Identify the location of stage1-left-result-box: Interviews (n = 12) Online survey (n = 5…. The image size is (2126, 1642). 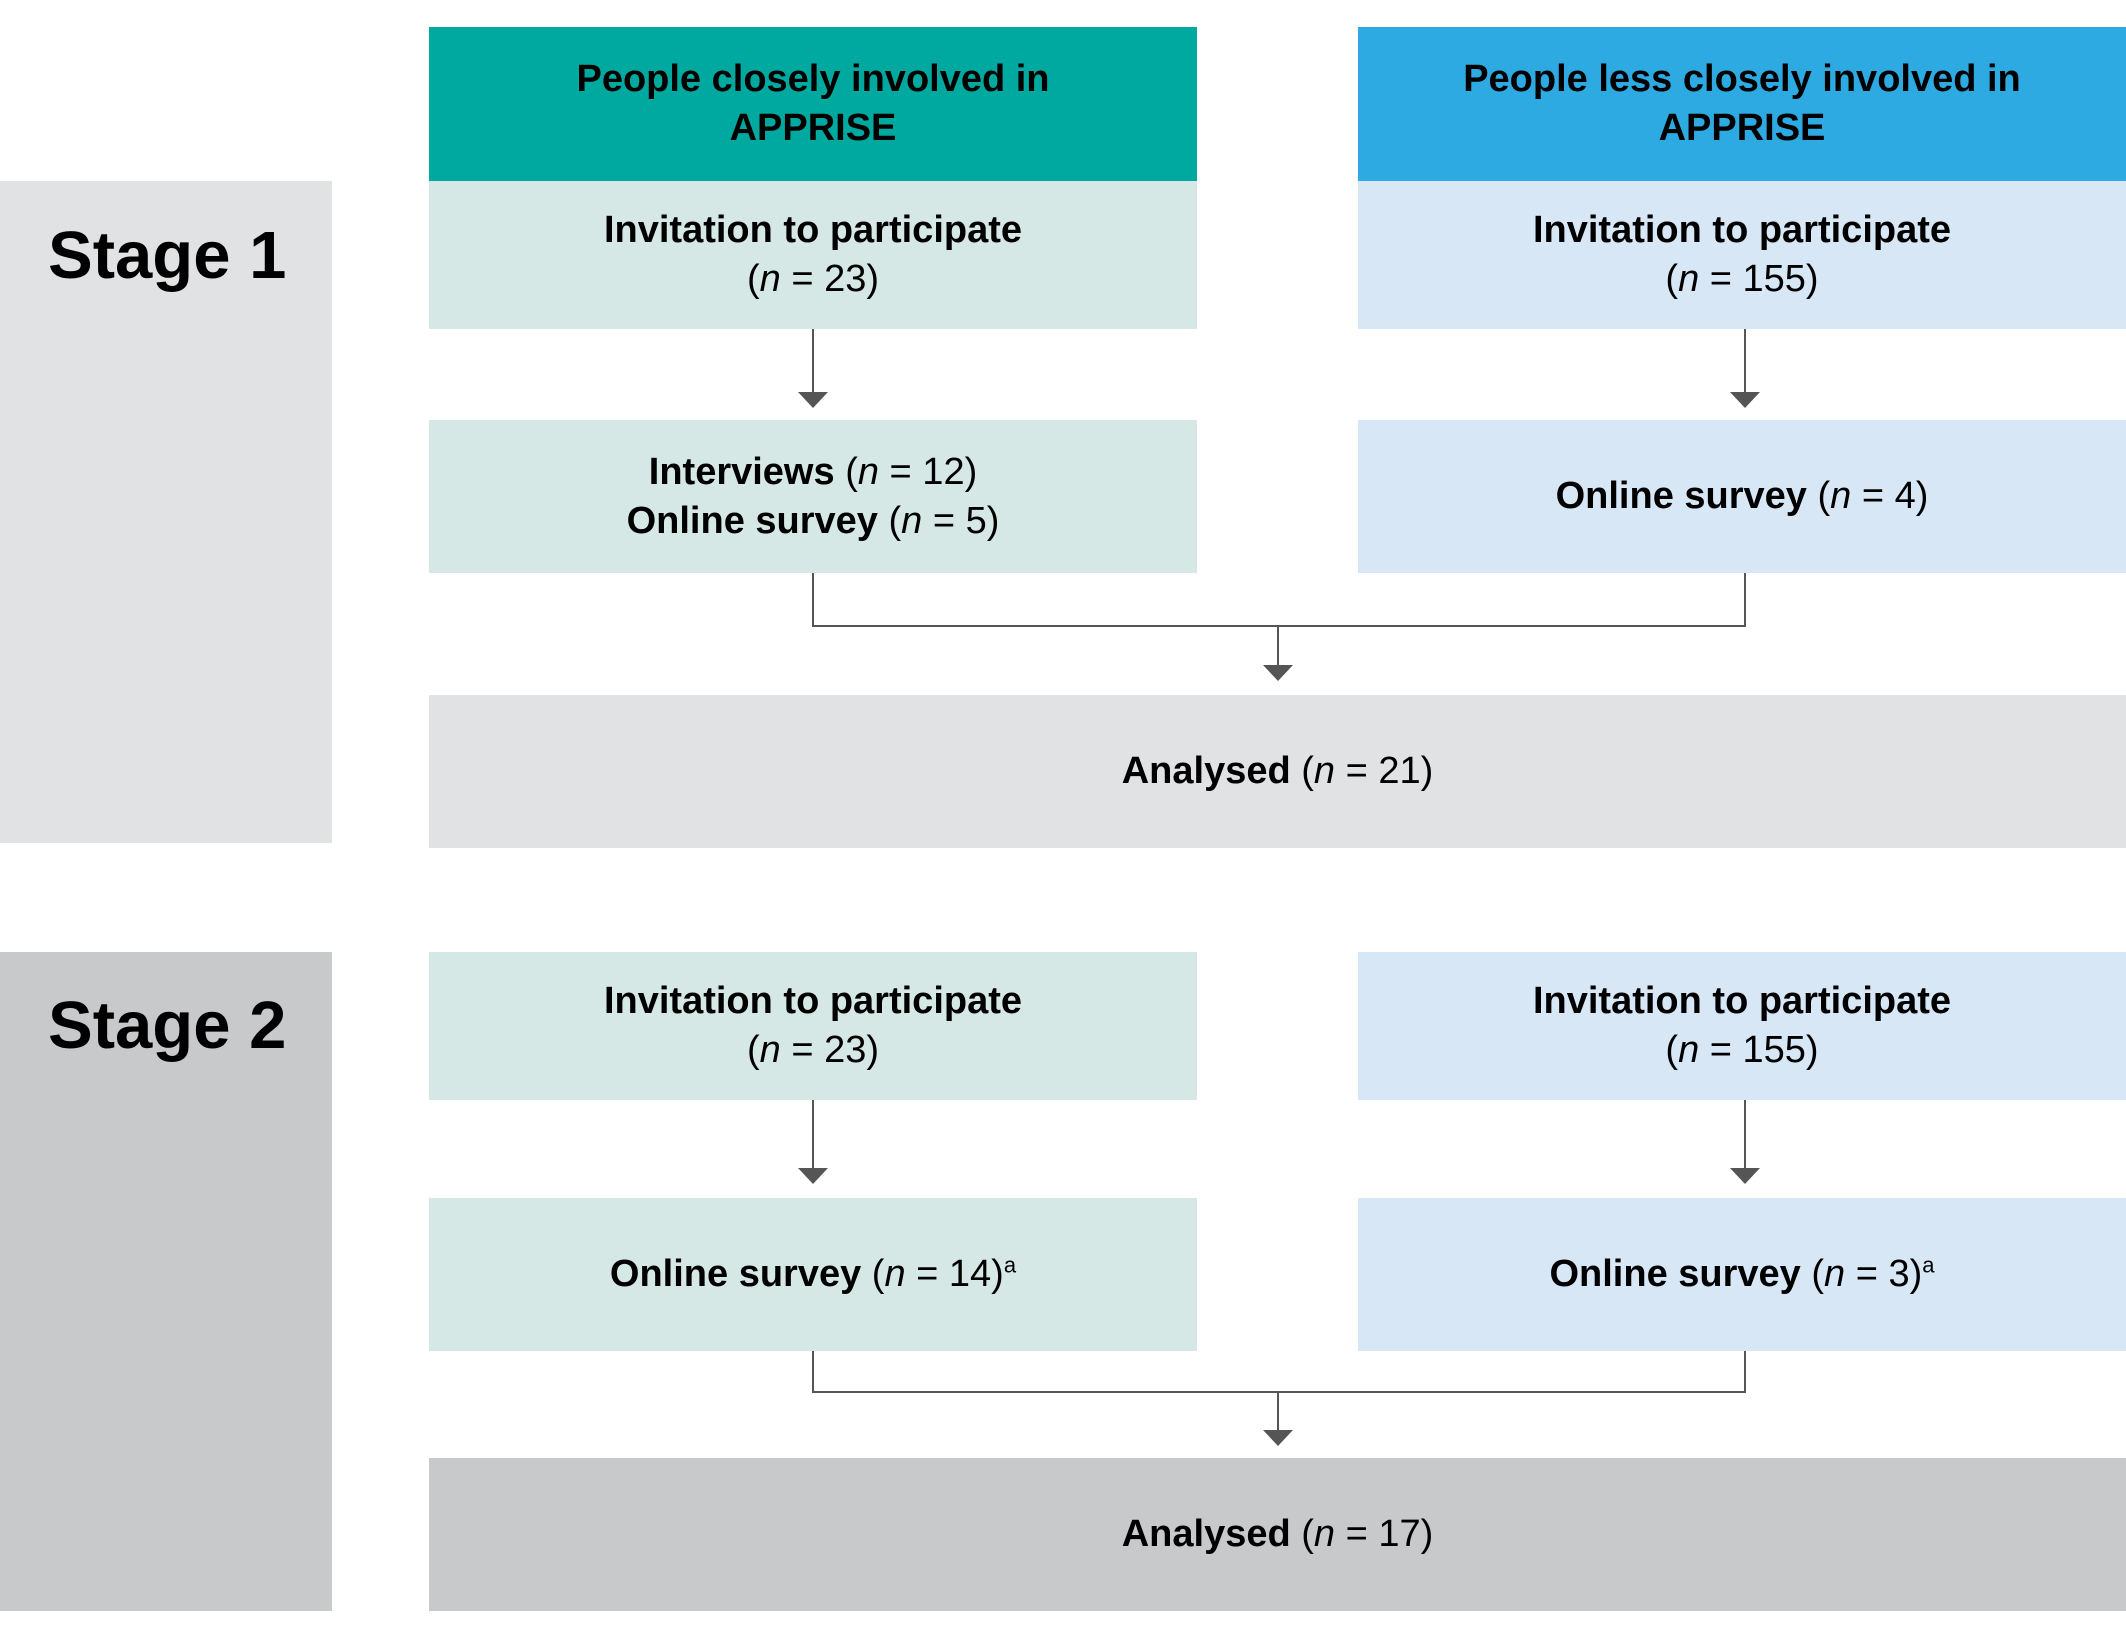
(813, 496).